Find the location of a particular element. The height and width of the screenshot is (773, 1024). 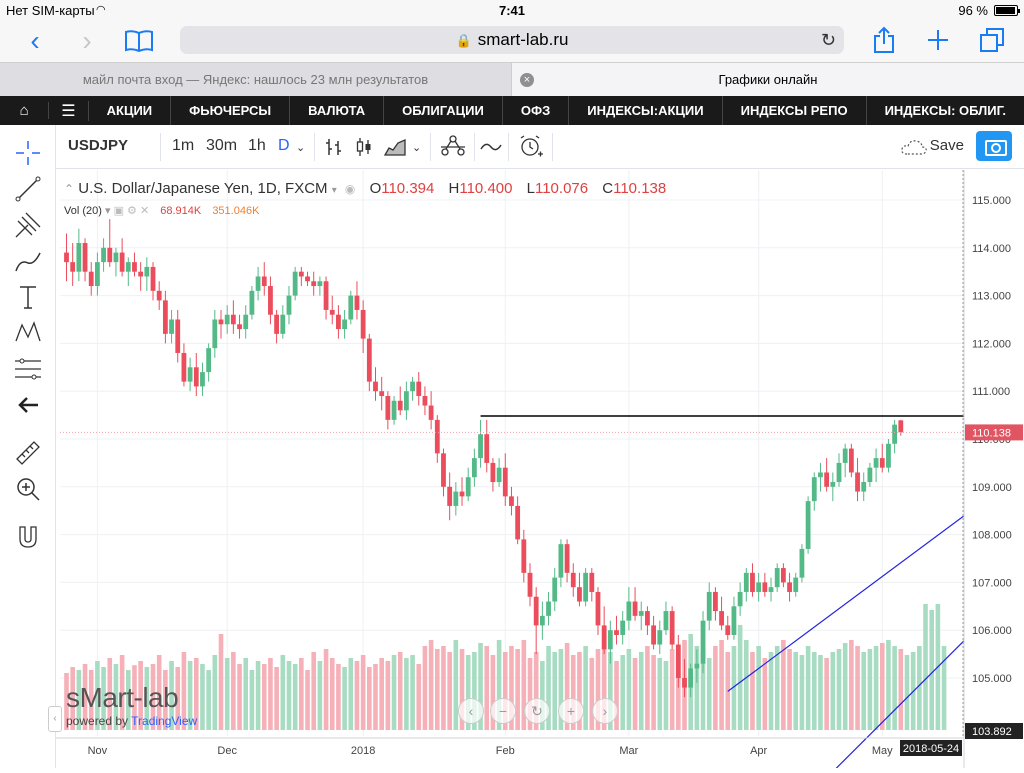

ruler-icon is located at coordinates (28, 453).